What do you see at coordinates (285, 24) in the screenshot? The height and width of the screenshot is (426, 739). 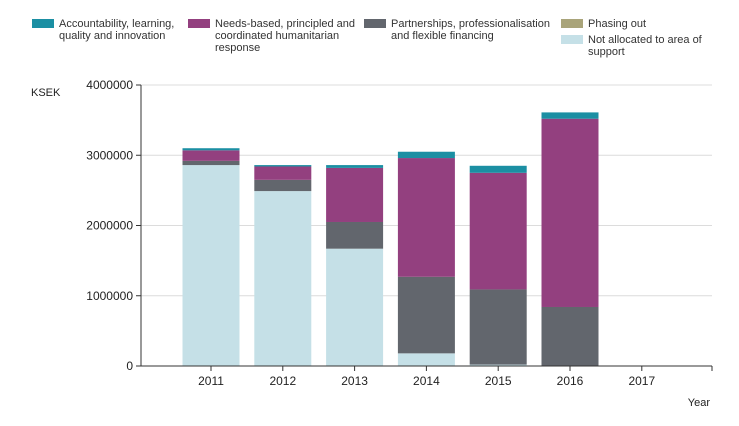 I see `legend-label: Needs-based, principled and` at bounding box center [285, 24].